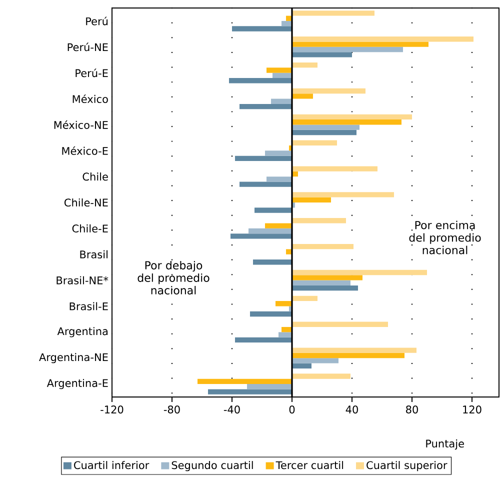 This screenshot has height=479, width=501. Describe the element at coordinates (95, 176) in the screenshot. I see `y-tick-label: Chile` at that location.